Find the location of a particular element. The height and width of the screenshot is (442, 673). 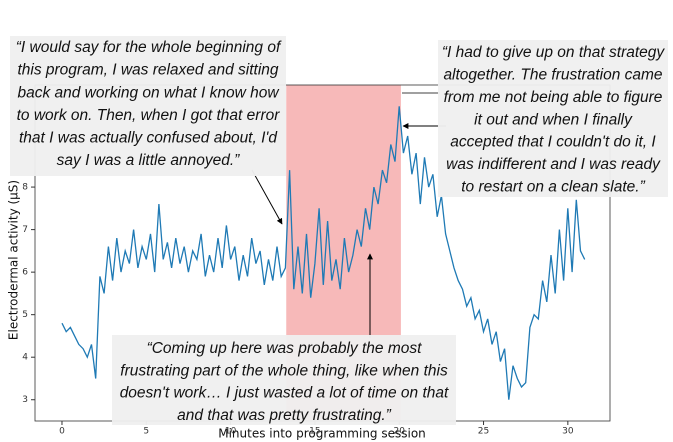

y-tick-label: 7 is located at coordinates (25, 230).